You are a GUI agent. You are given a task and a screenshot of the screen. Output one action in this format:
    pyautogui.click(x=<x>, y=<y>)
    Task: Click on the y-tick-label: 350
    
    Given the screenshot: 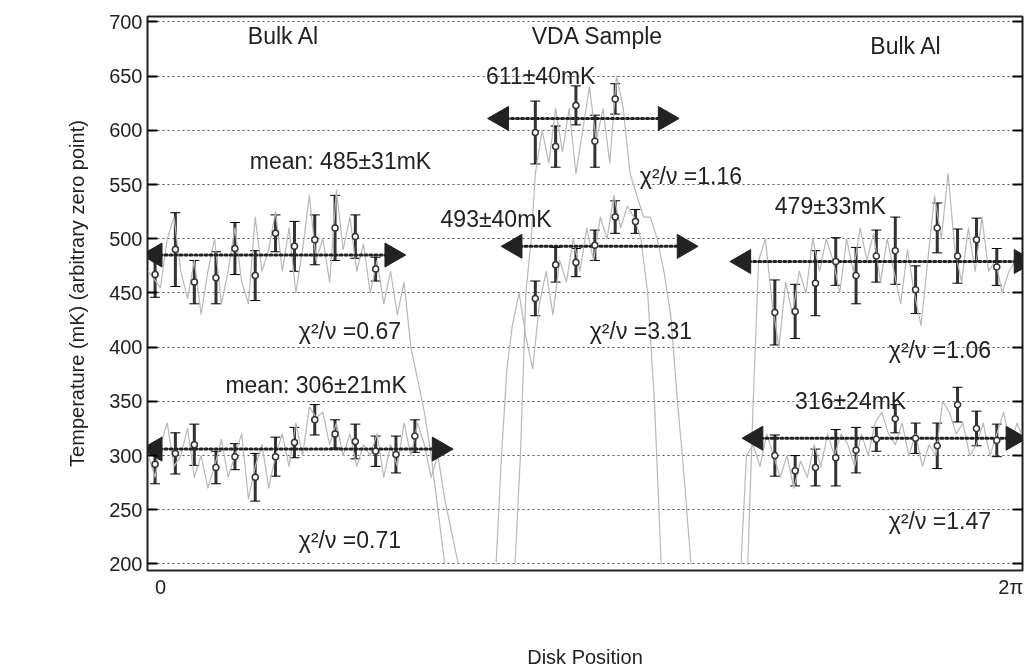 What is the action you would take?
    pyautogui.click(x=126, y=401)
    